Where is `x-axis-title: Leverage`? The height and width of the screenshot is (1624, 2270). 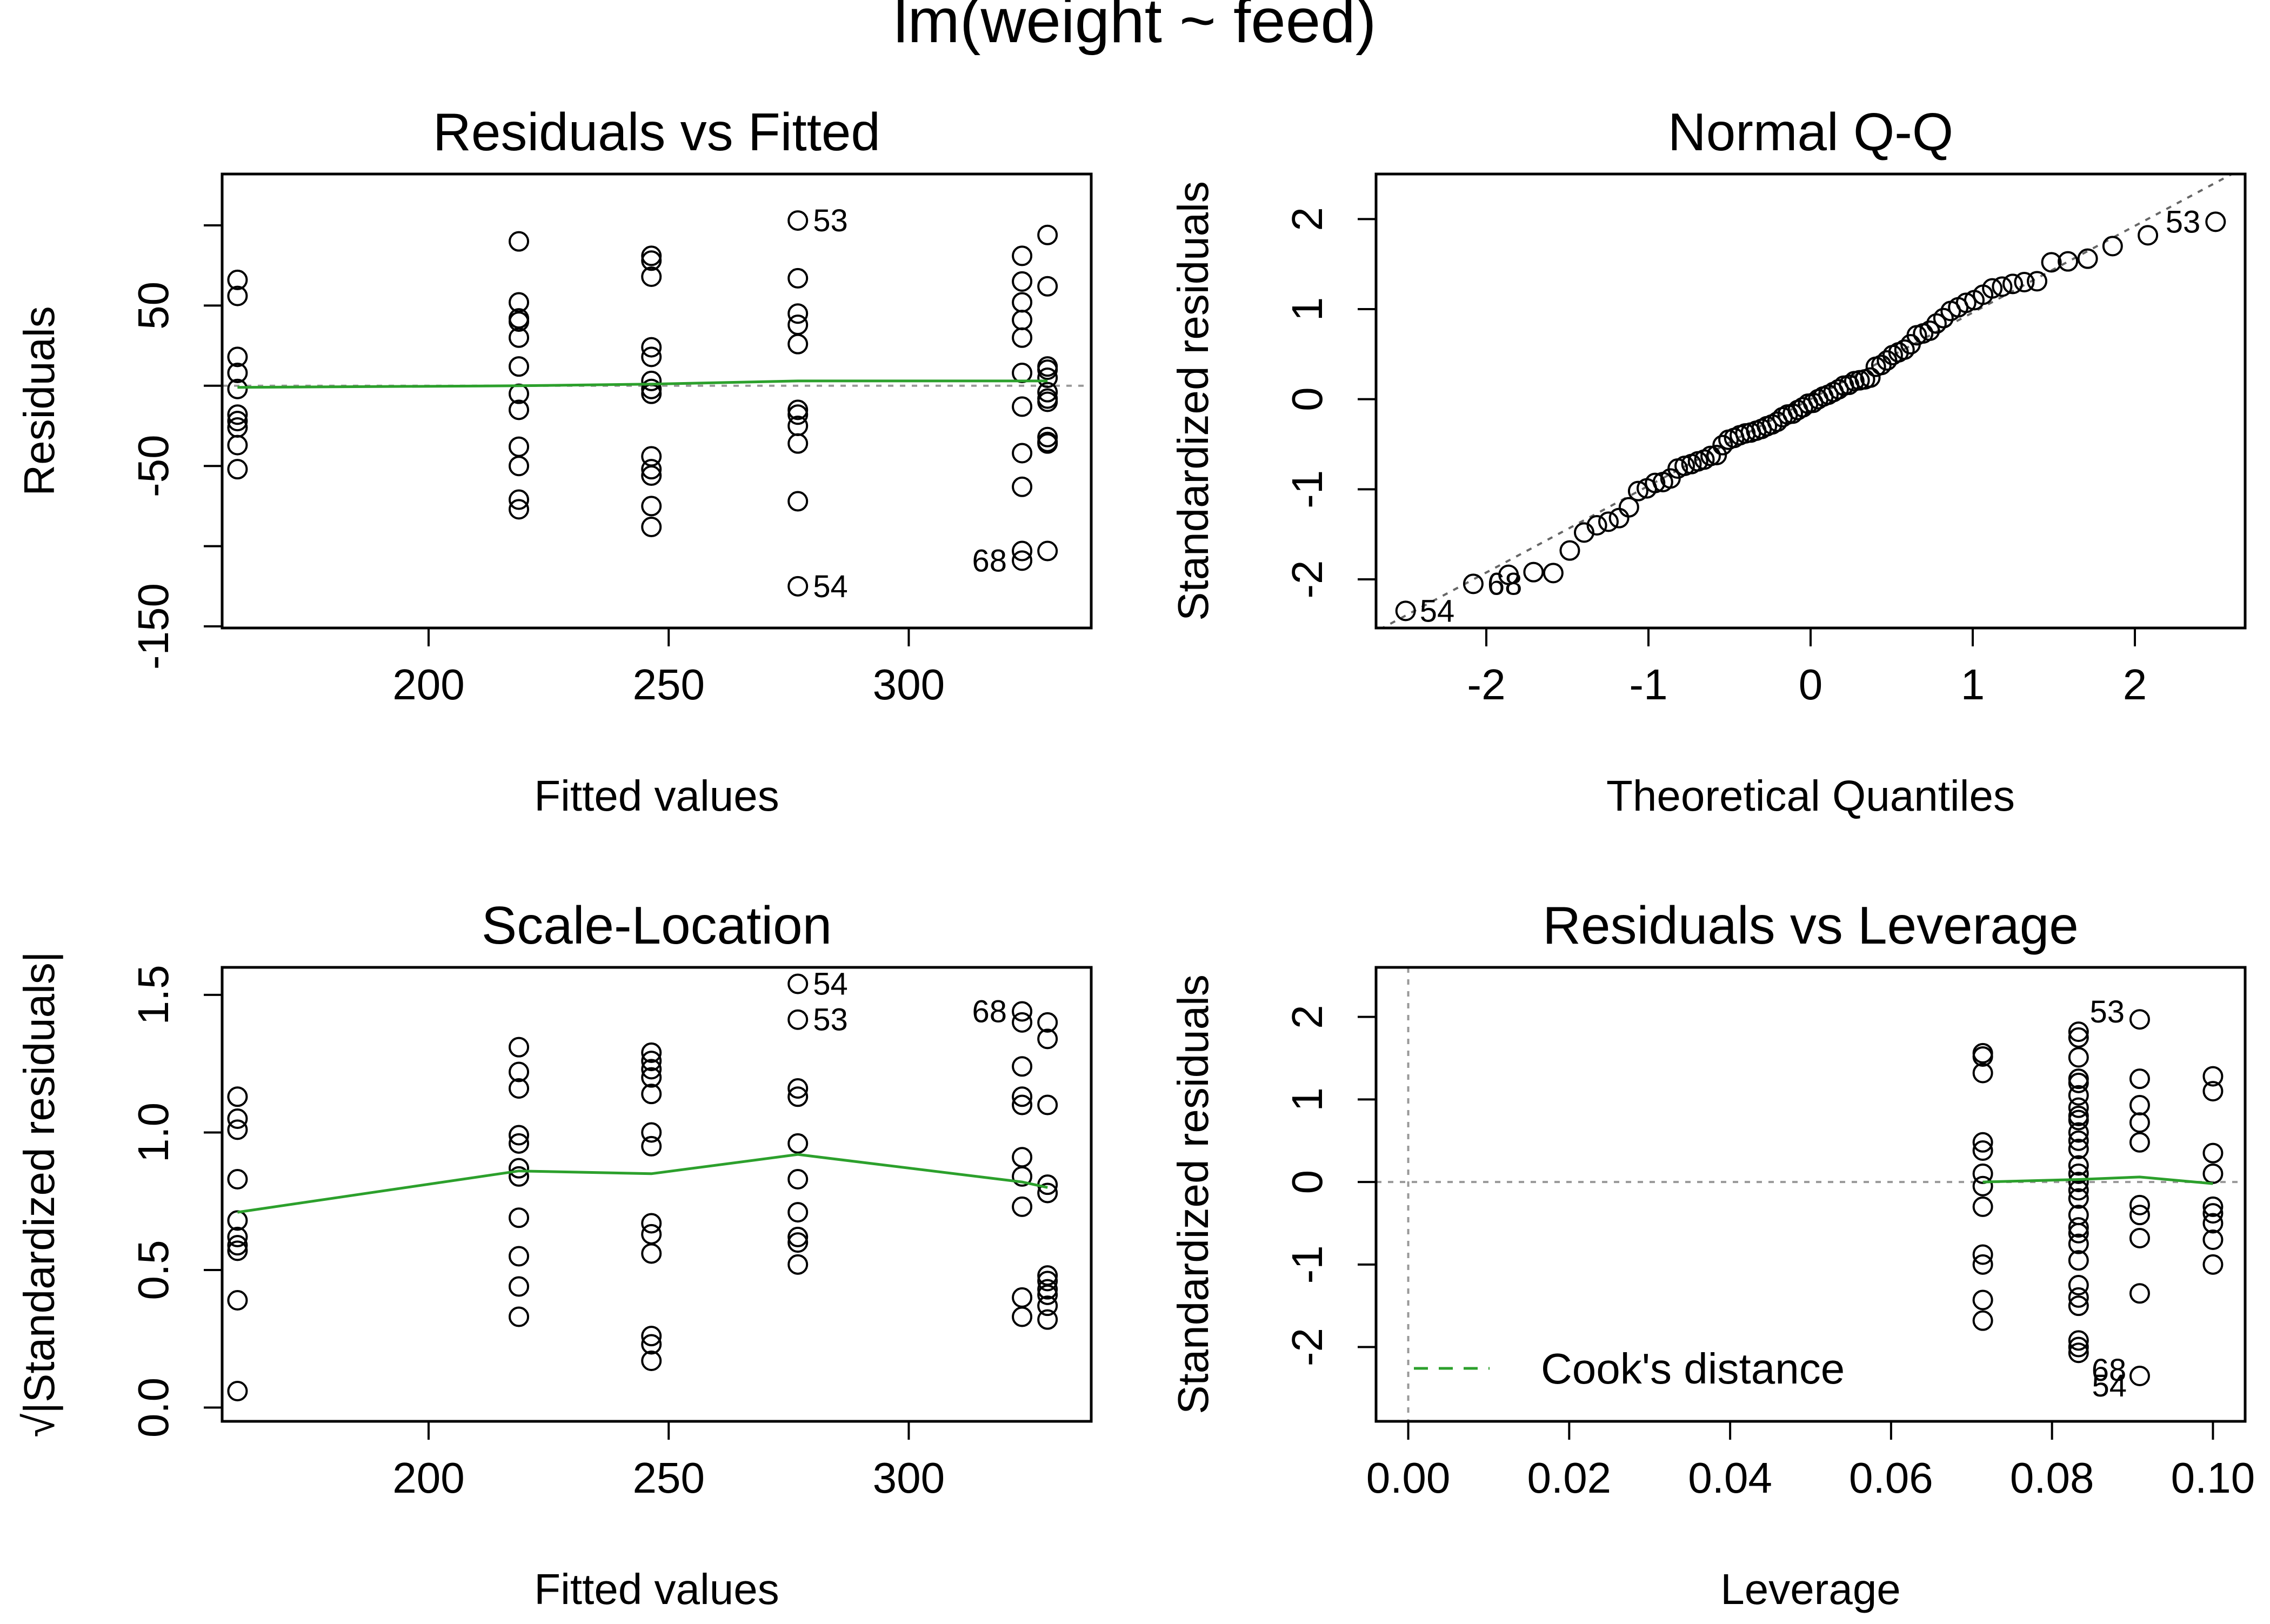
x-axis-title: Leverage is located at coordinates (1810, 1589).